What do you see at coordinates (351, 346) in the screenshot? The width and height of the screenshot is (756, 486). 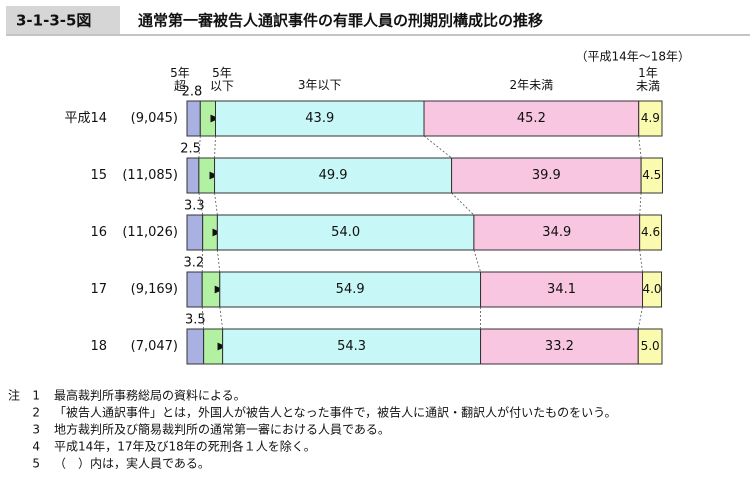 I see `value-label: 54.3` at bounding box center [351, 346].